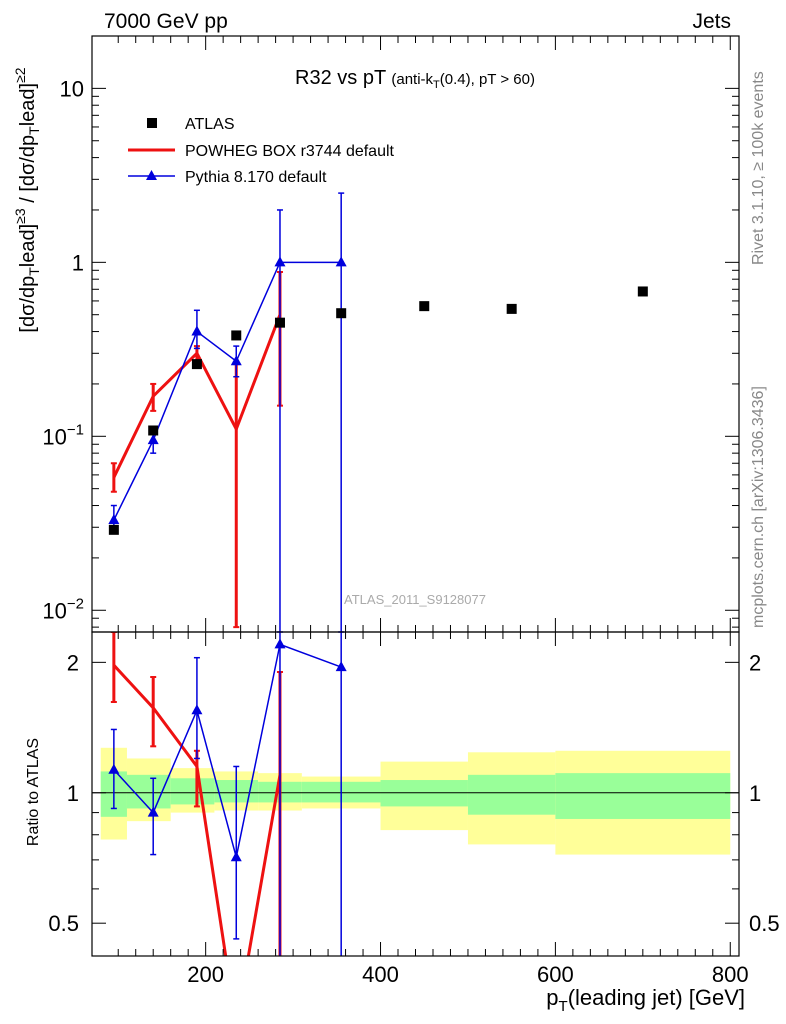  I want to click on main-title-sub: (anti-k, so click(412, 79).